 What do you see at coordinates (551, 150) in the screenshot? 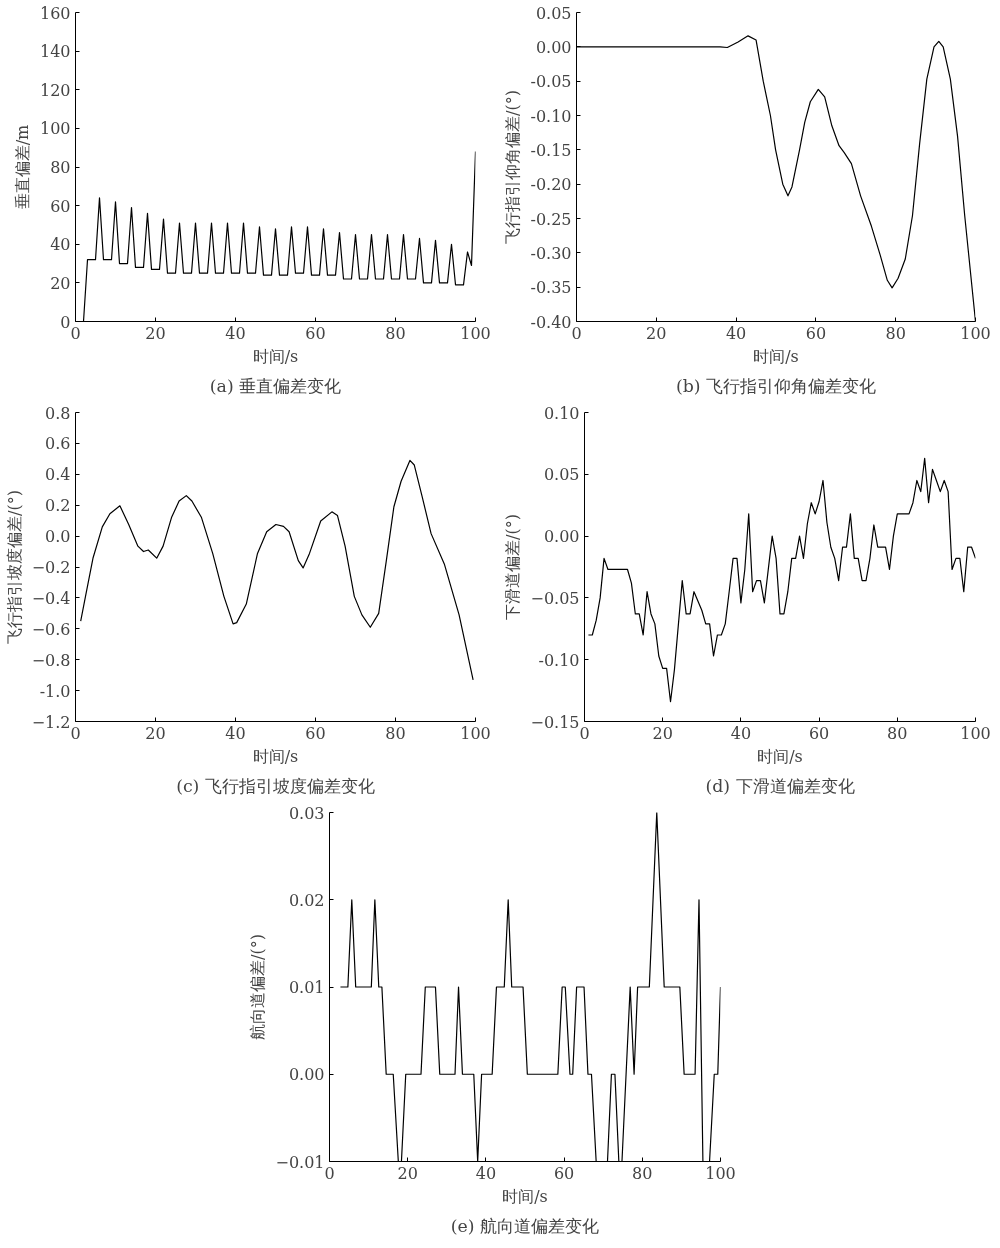
I see `y-tick-label: -0.15` at bounding box center [551, 150].